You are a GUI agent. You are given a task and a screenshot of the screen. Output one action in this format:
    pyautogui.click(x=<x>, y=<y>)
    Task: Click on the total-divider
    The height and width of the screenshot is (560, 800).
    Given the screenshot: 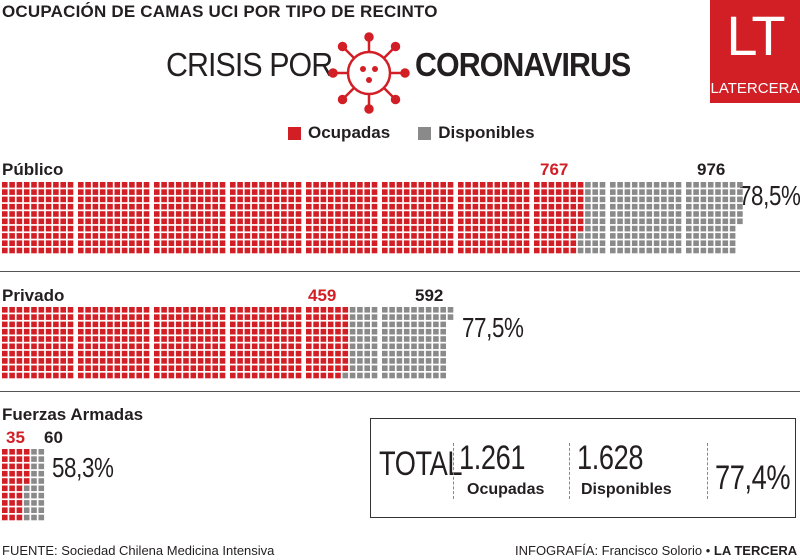 What is the action you would take?
    pyautogui.click(x=569, y=471)
    